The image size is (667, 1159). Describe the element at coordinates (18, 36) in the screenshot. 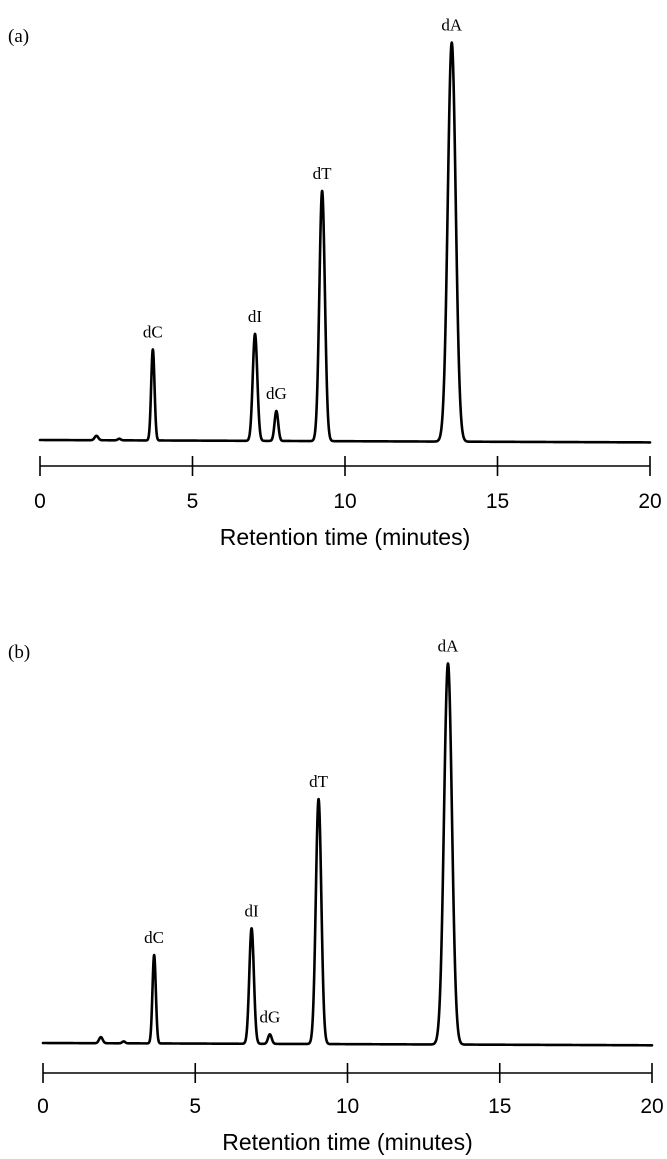

I see `panel-label: (a)` at that location.